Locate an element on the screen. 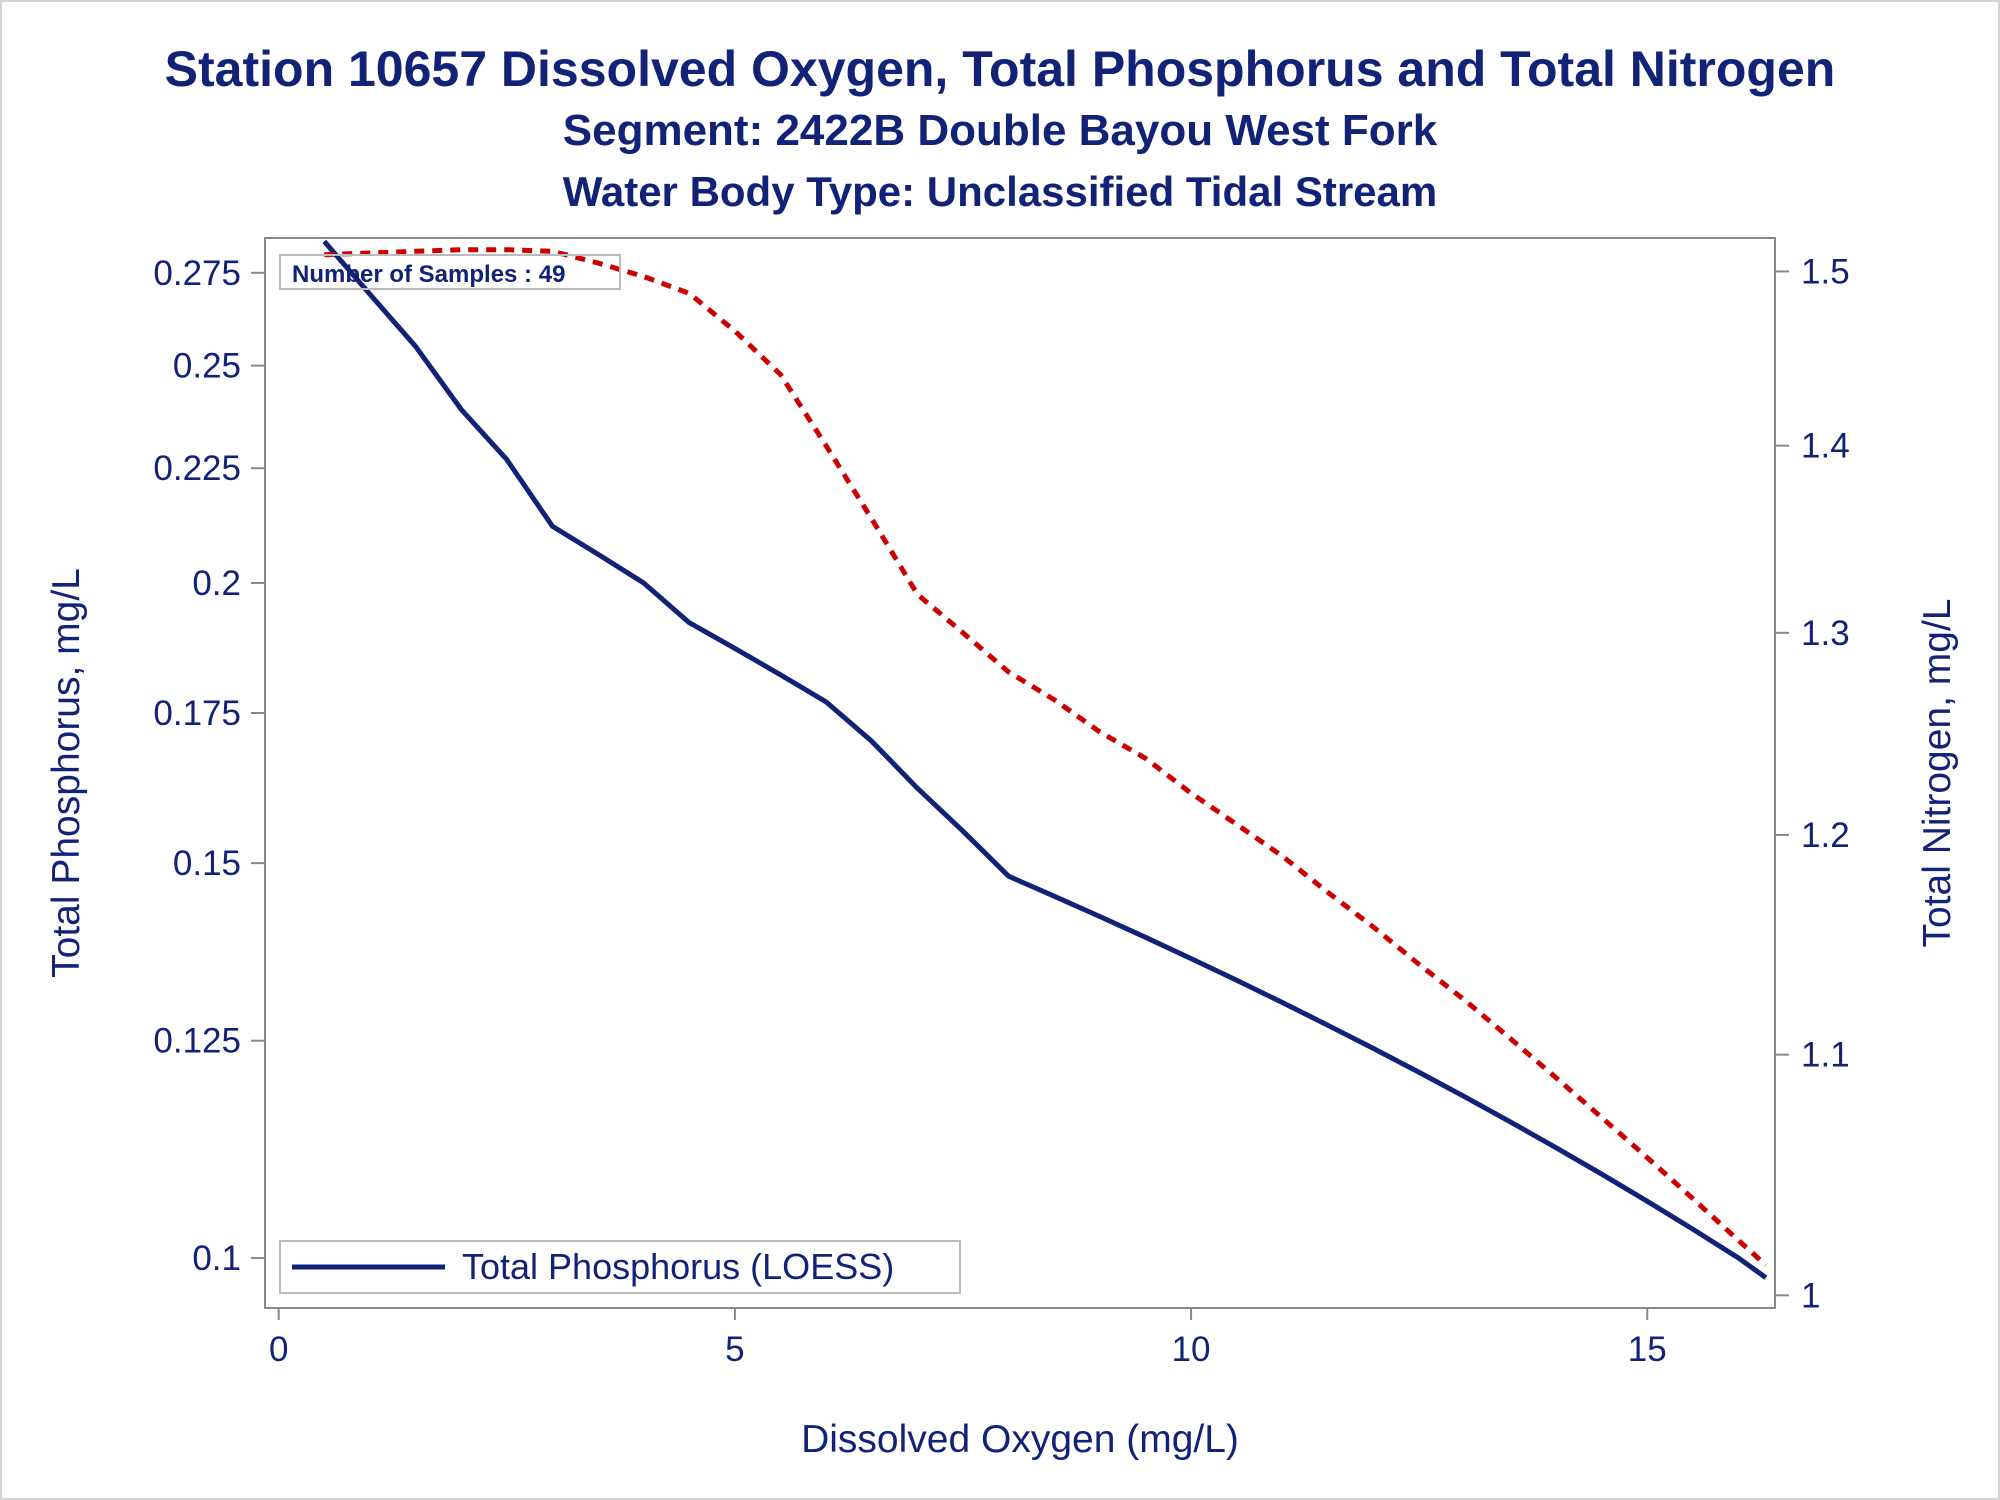 Image resolution: width=2000 pixels, height=1500 pixels. chart-subtitle-segment: Segment: 2422B Double Bayou West Fork is located at coordinates (1000, 130).